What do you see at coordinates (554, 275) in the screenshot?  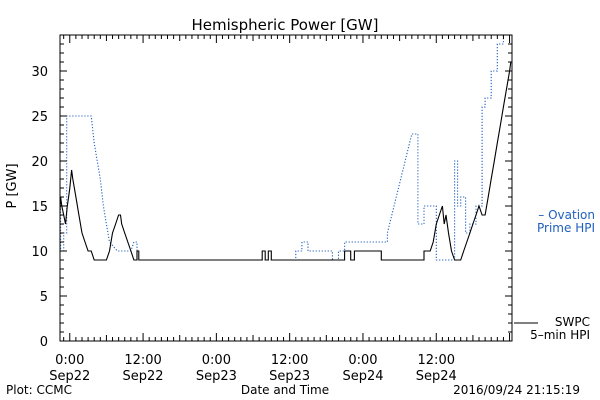 I see `legend: – Ovation Prime HPI SWPC 5–min HPI` at bounding box center [554, 275].